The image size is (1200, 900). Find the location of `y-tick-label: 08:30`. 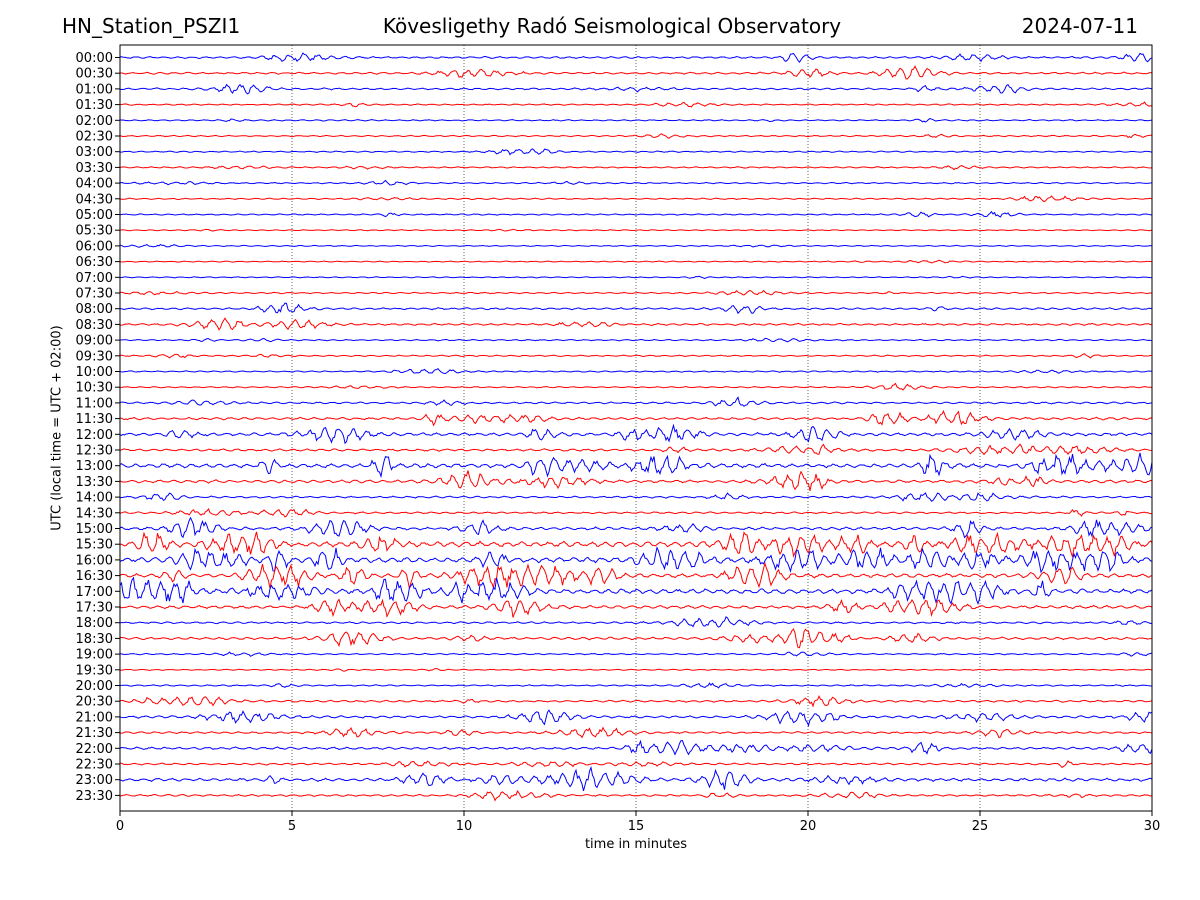

y-tick-label: 08:30 is located at coordinates (94, 325).